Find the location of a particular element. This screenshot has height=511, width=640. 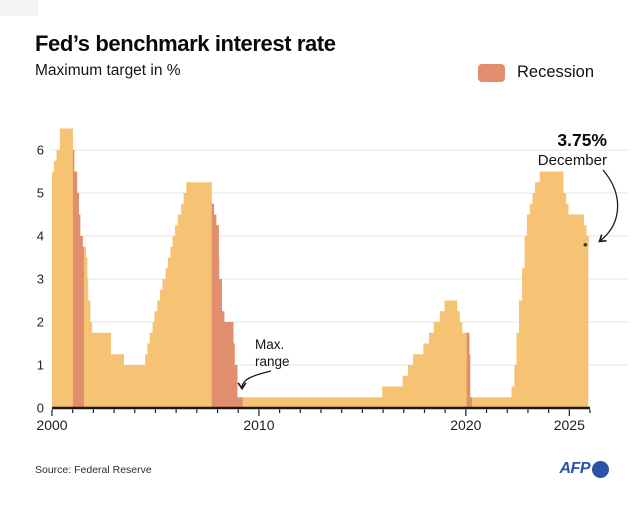

y-tick-label: 4 is located at coordinates (40, 236).